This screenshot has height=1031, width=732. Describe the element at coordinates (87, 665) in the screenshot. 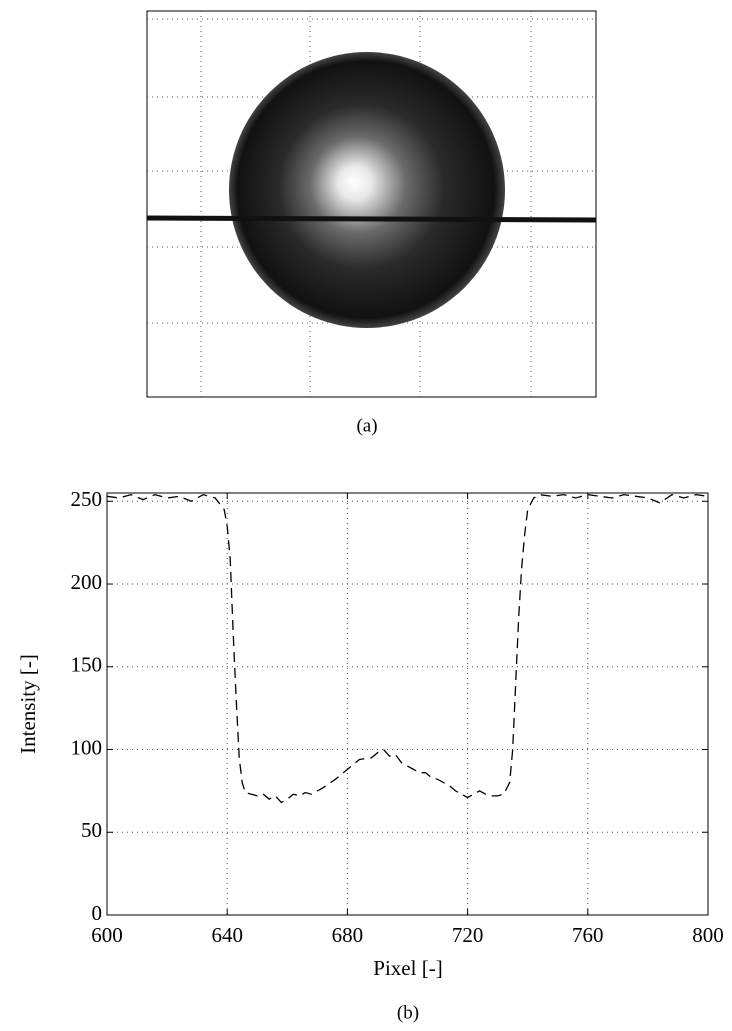

I see `y-tick-label: 150` at that location.